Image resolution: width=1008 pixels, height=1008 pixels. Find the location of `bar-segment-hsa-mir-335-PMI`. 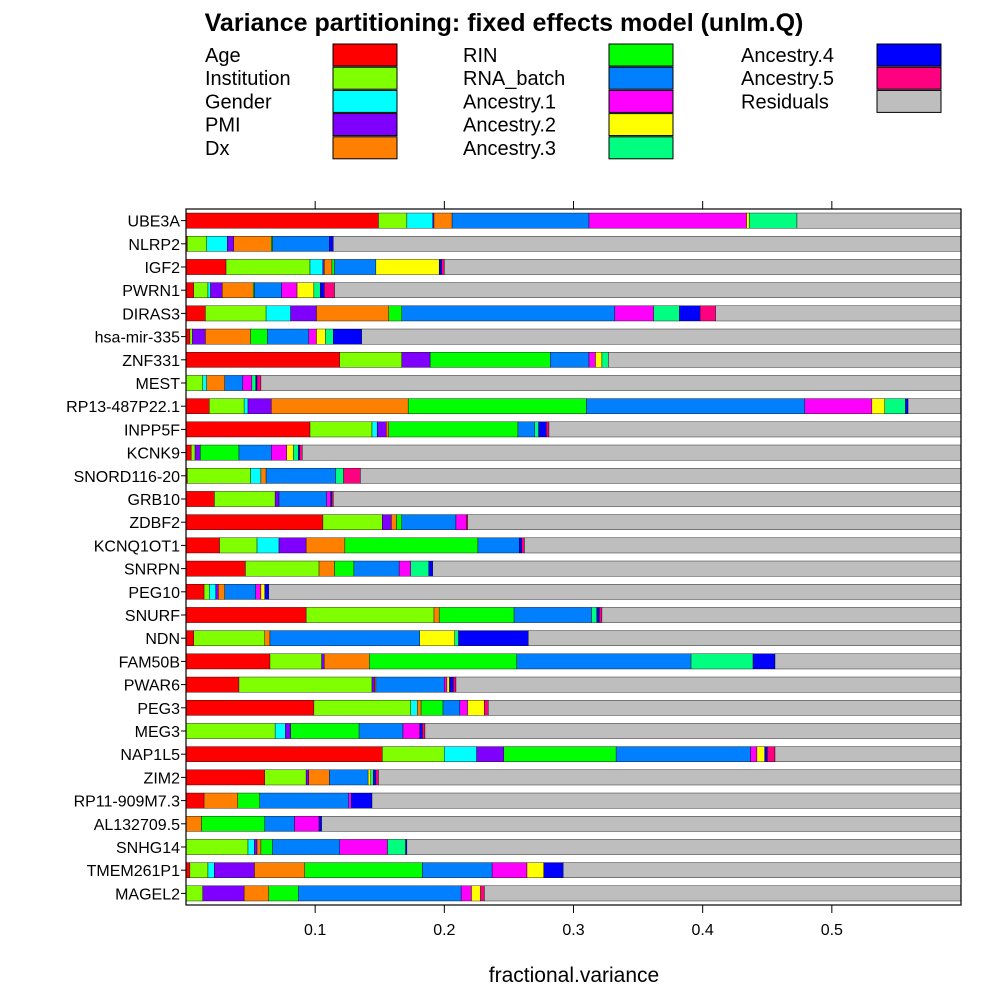

bar-segment-hsa-mir-335-PMI is located at coordinates (199, 336).